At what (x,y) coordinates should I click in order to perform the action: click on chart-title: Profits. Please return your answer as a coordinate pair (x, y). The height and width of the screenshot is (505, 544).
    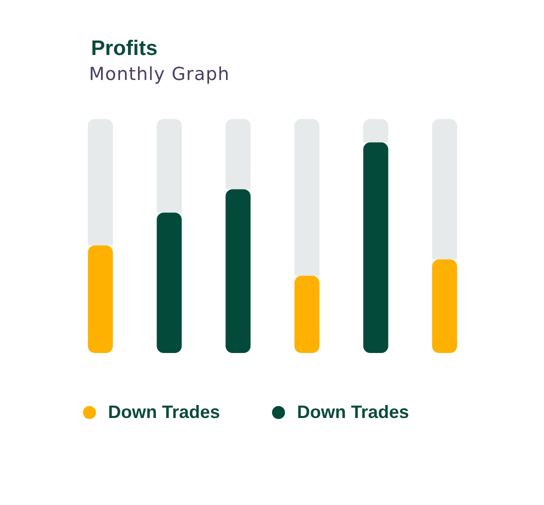
    Looking at the image, I should click on (124, 48).